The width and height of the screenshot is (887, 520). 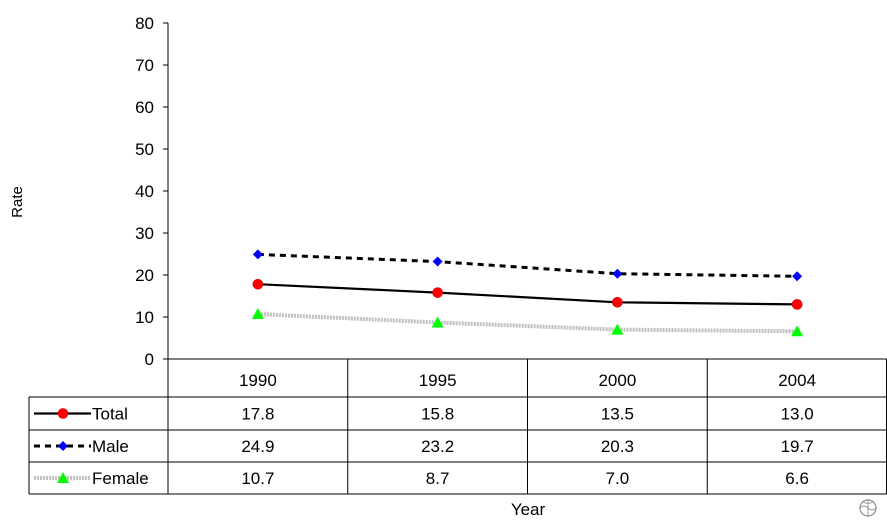 I want to click on data-label: 20.3, so click(x=617, y=446).